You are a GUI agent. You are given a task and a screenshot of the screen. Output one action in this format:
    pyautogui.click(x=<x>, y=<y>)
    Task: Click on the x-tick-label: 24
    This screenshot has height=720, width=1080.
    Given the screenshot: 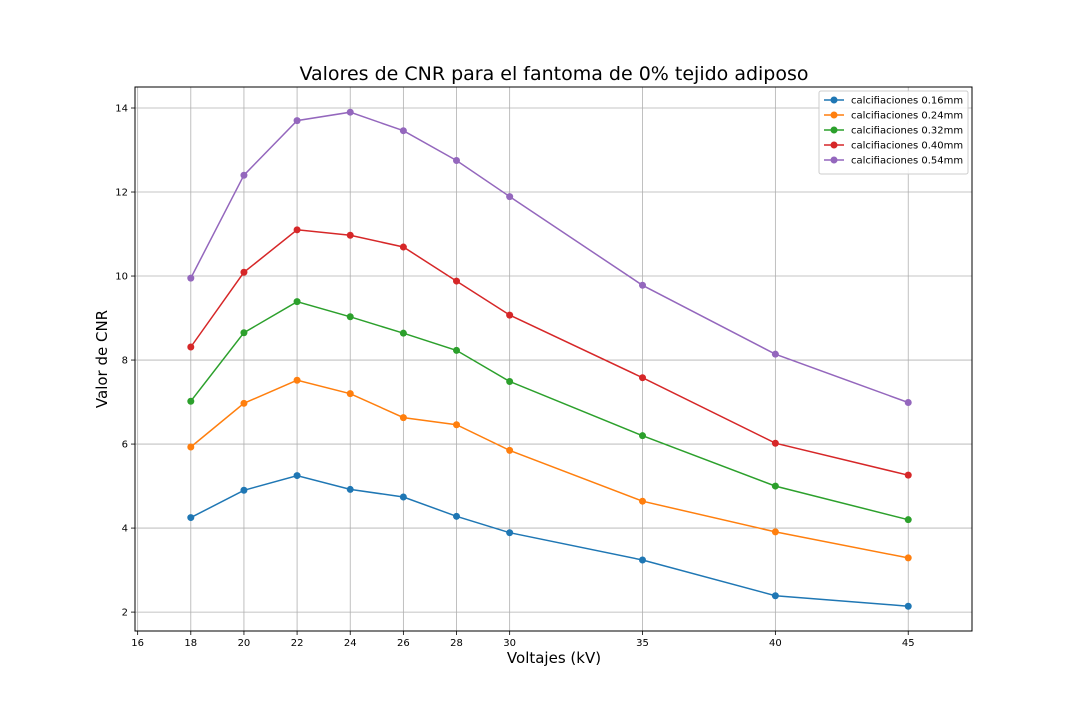 What is the action you would take?
    pyautogui.click(x=350, y=643)
    